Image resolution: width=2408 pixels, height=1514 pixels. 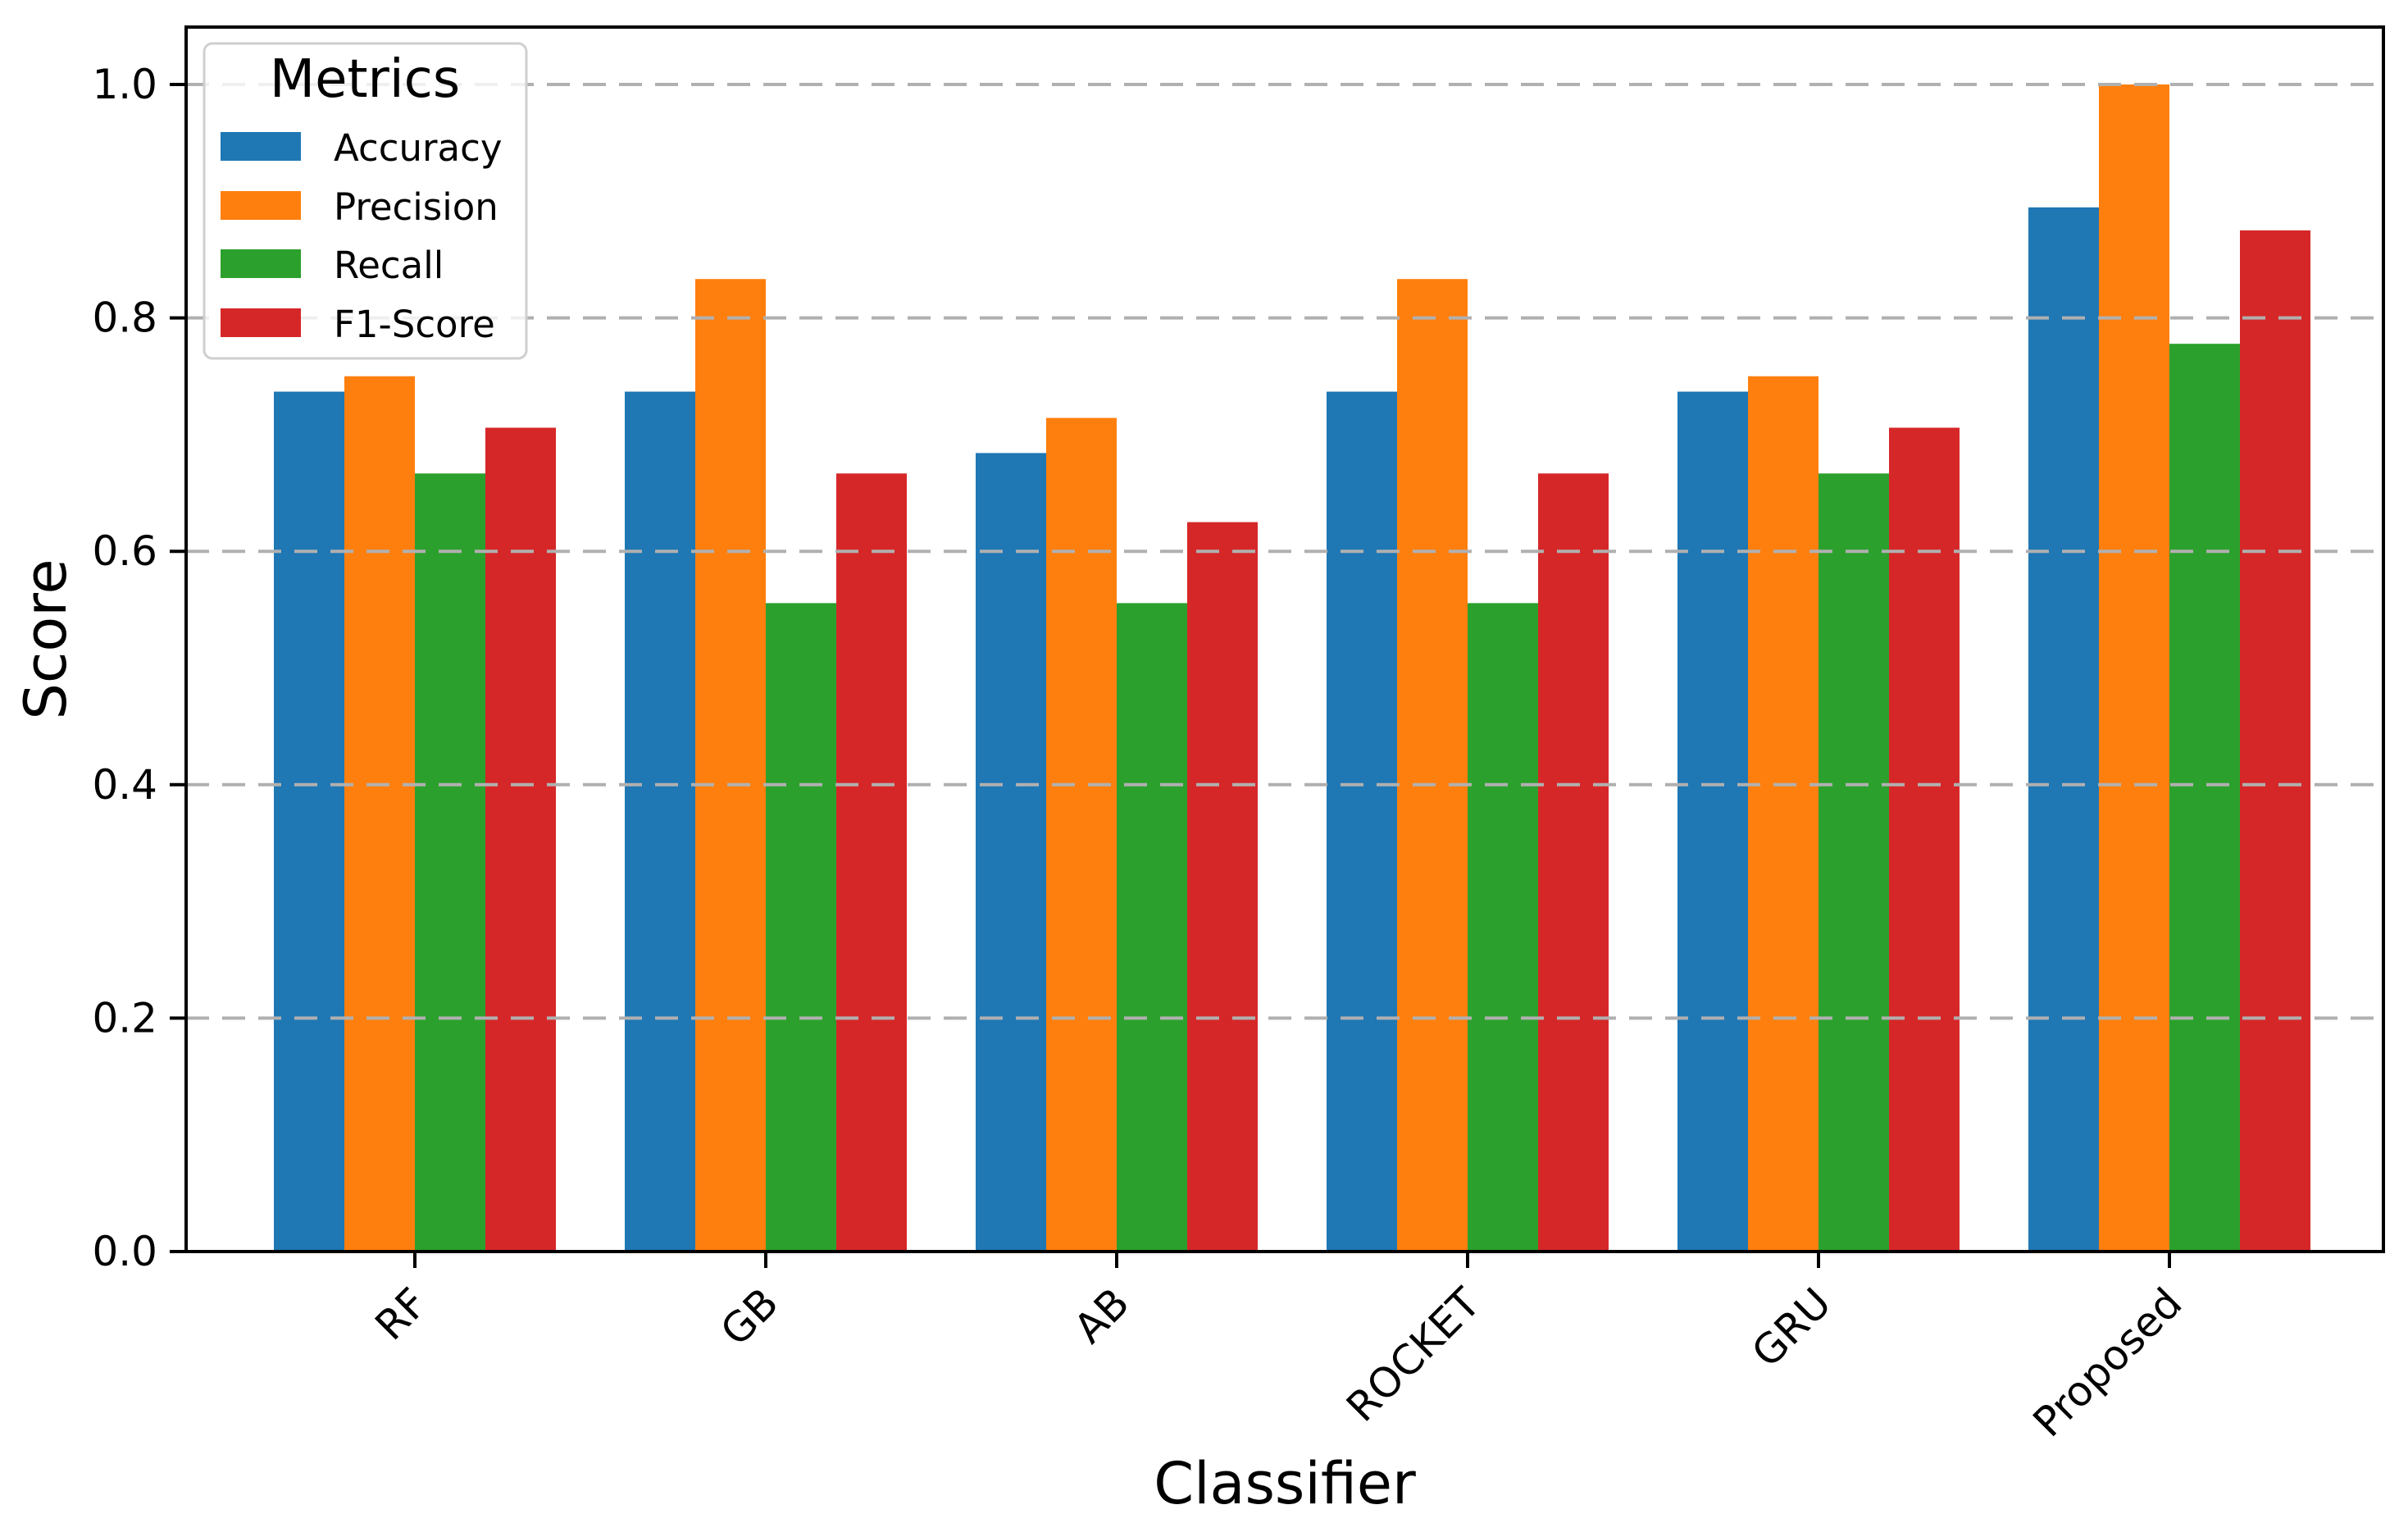 I want to click on bar-proposed-accuracy, so click(x=2063, y=729).